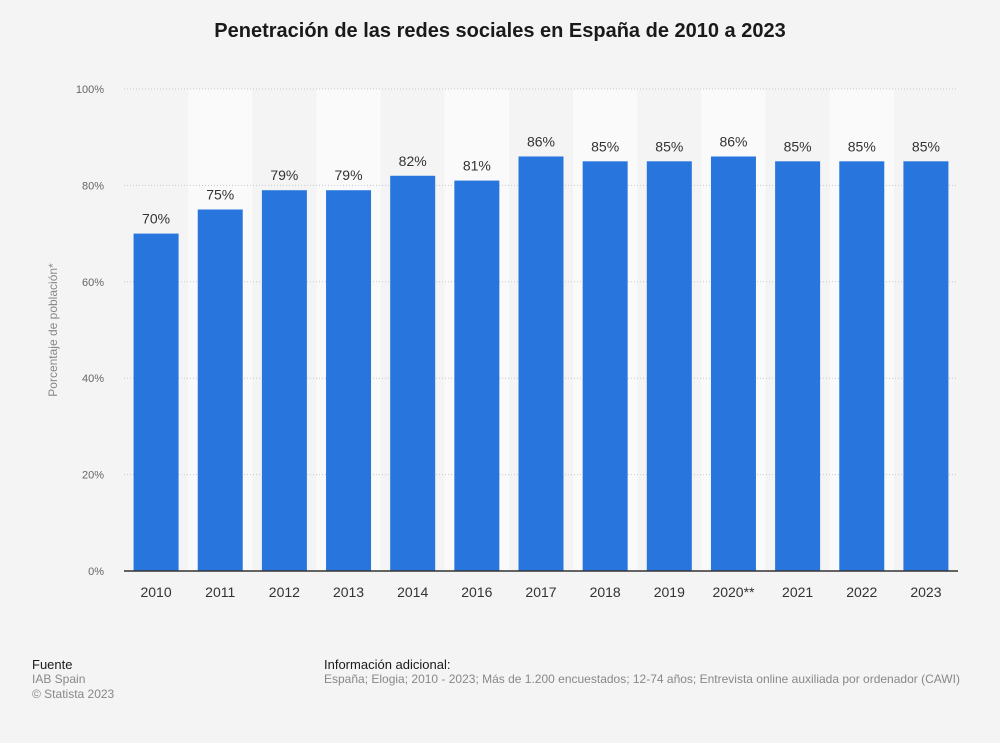 This screenshot has height=743, width=1000. Describe the element at coordinates (413, 161) in the screenshot. I see `bar-value-label: 82%` at that location.